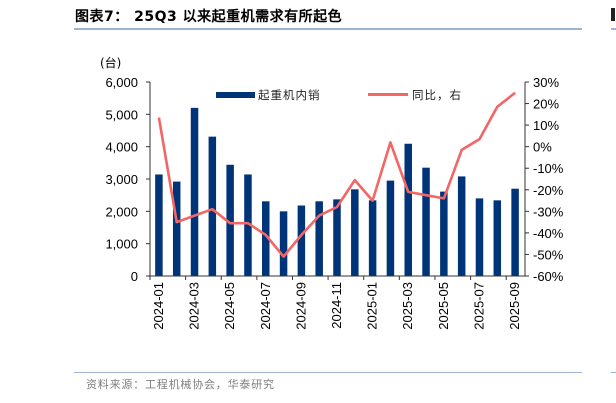  Describe the element at coordinates (328, 29) in the screenshot. I see `title-divider` at that location.